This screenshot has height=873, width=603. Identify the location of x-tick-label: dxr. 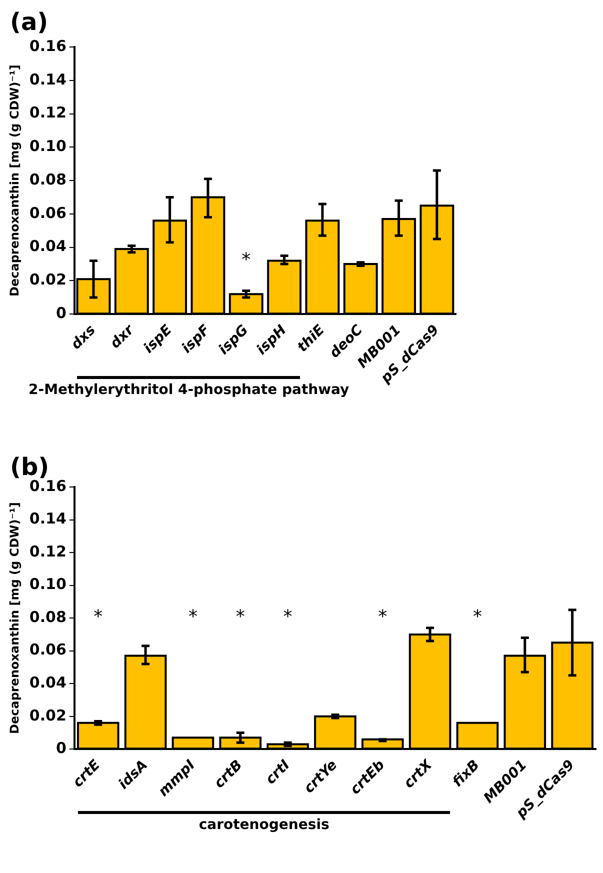
(122, 336).